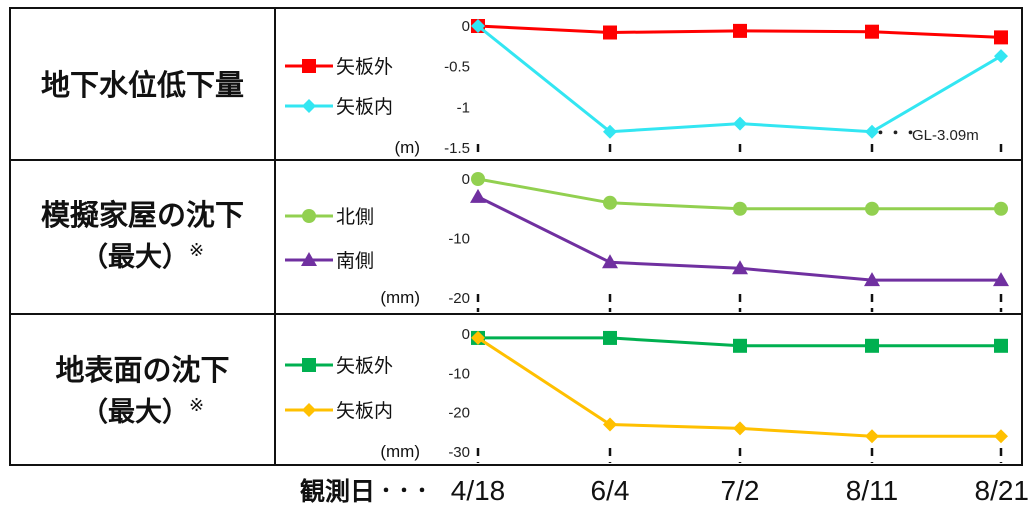 The image size is (1033, 509). I want to click on y-tick-label: -1.5, so click(457, 148).